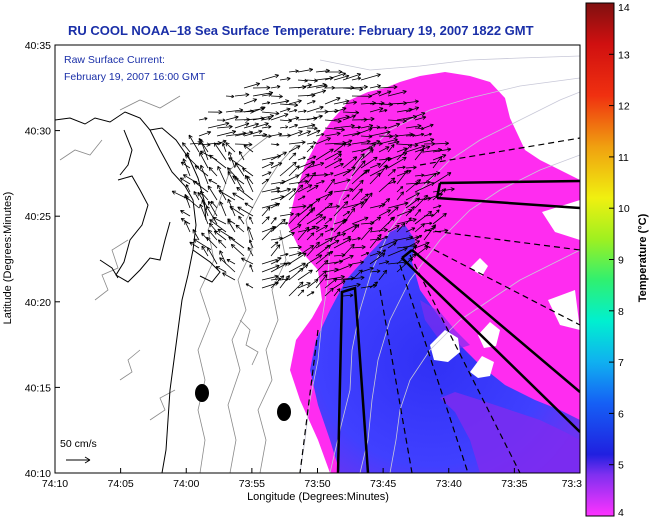 The image size is (651, 519). Describe the element at coordinates (318, 497) in the screenshot. I see `x-axis-label: Longitude (Degrees:Minutes)` at that location.